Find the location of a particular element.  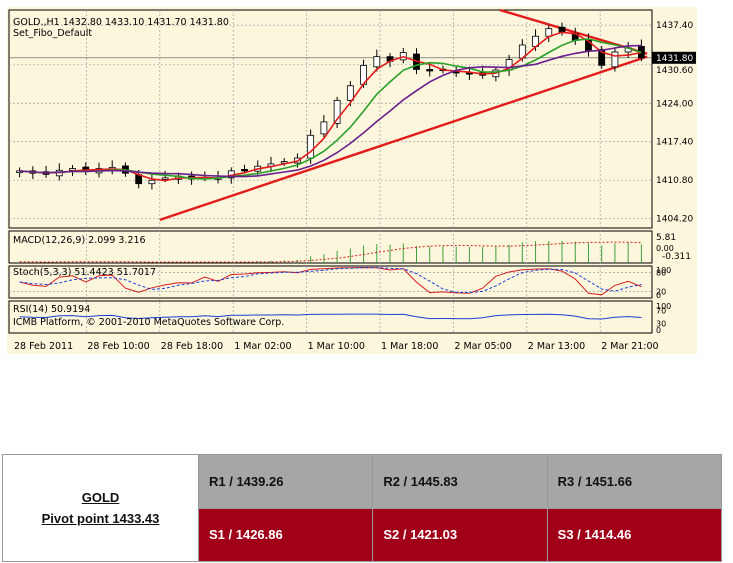

rsi-scale: 70 is located at coordinates (661, 311).